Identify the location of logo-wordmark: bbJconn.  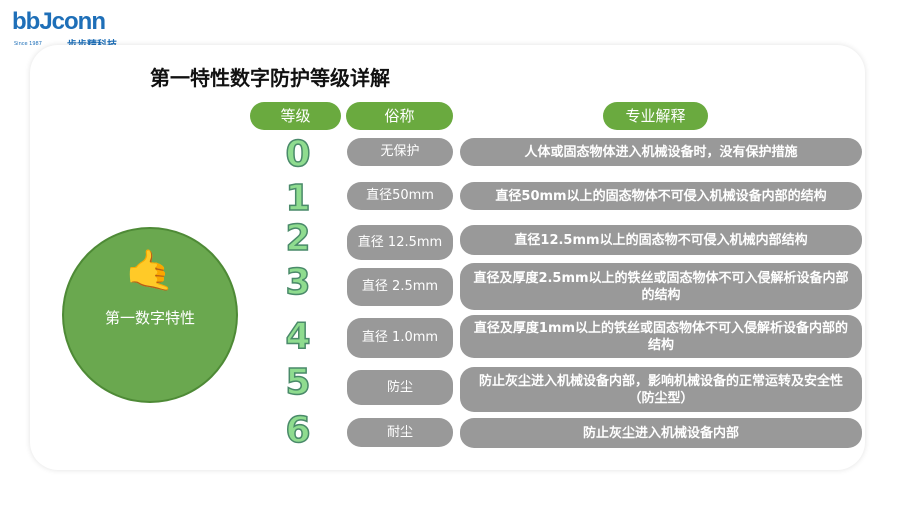
(59, 21).